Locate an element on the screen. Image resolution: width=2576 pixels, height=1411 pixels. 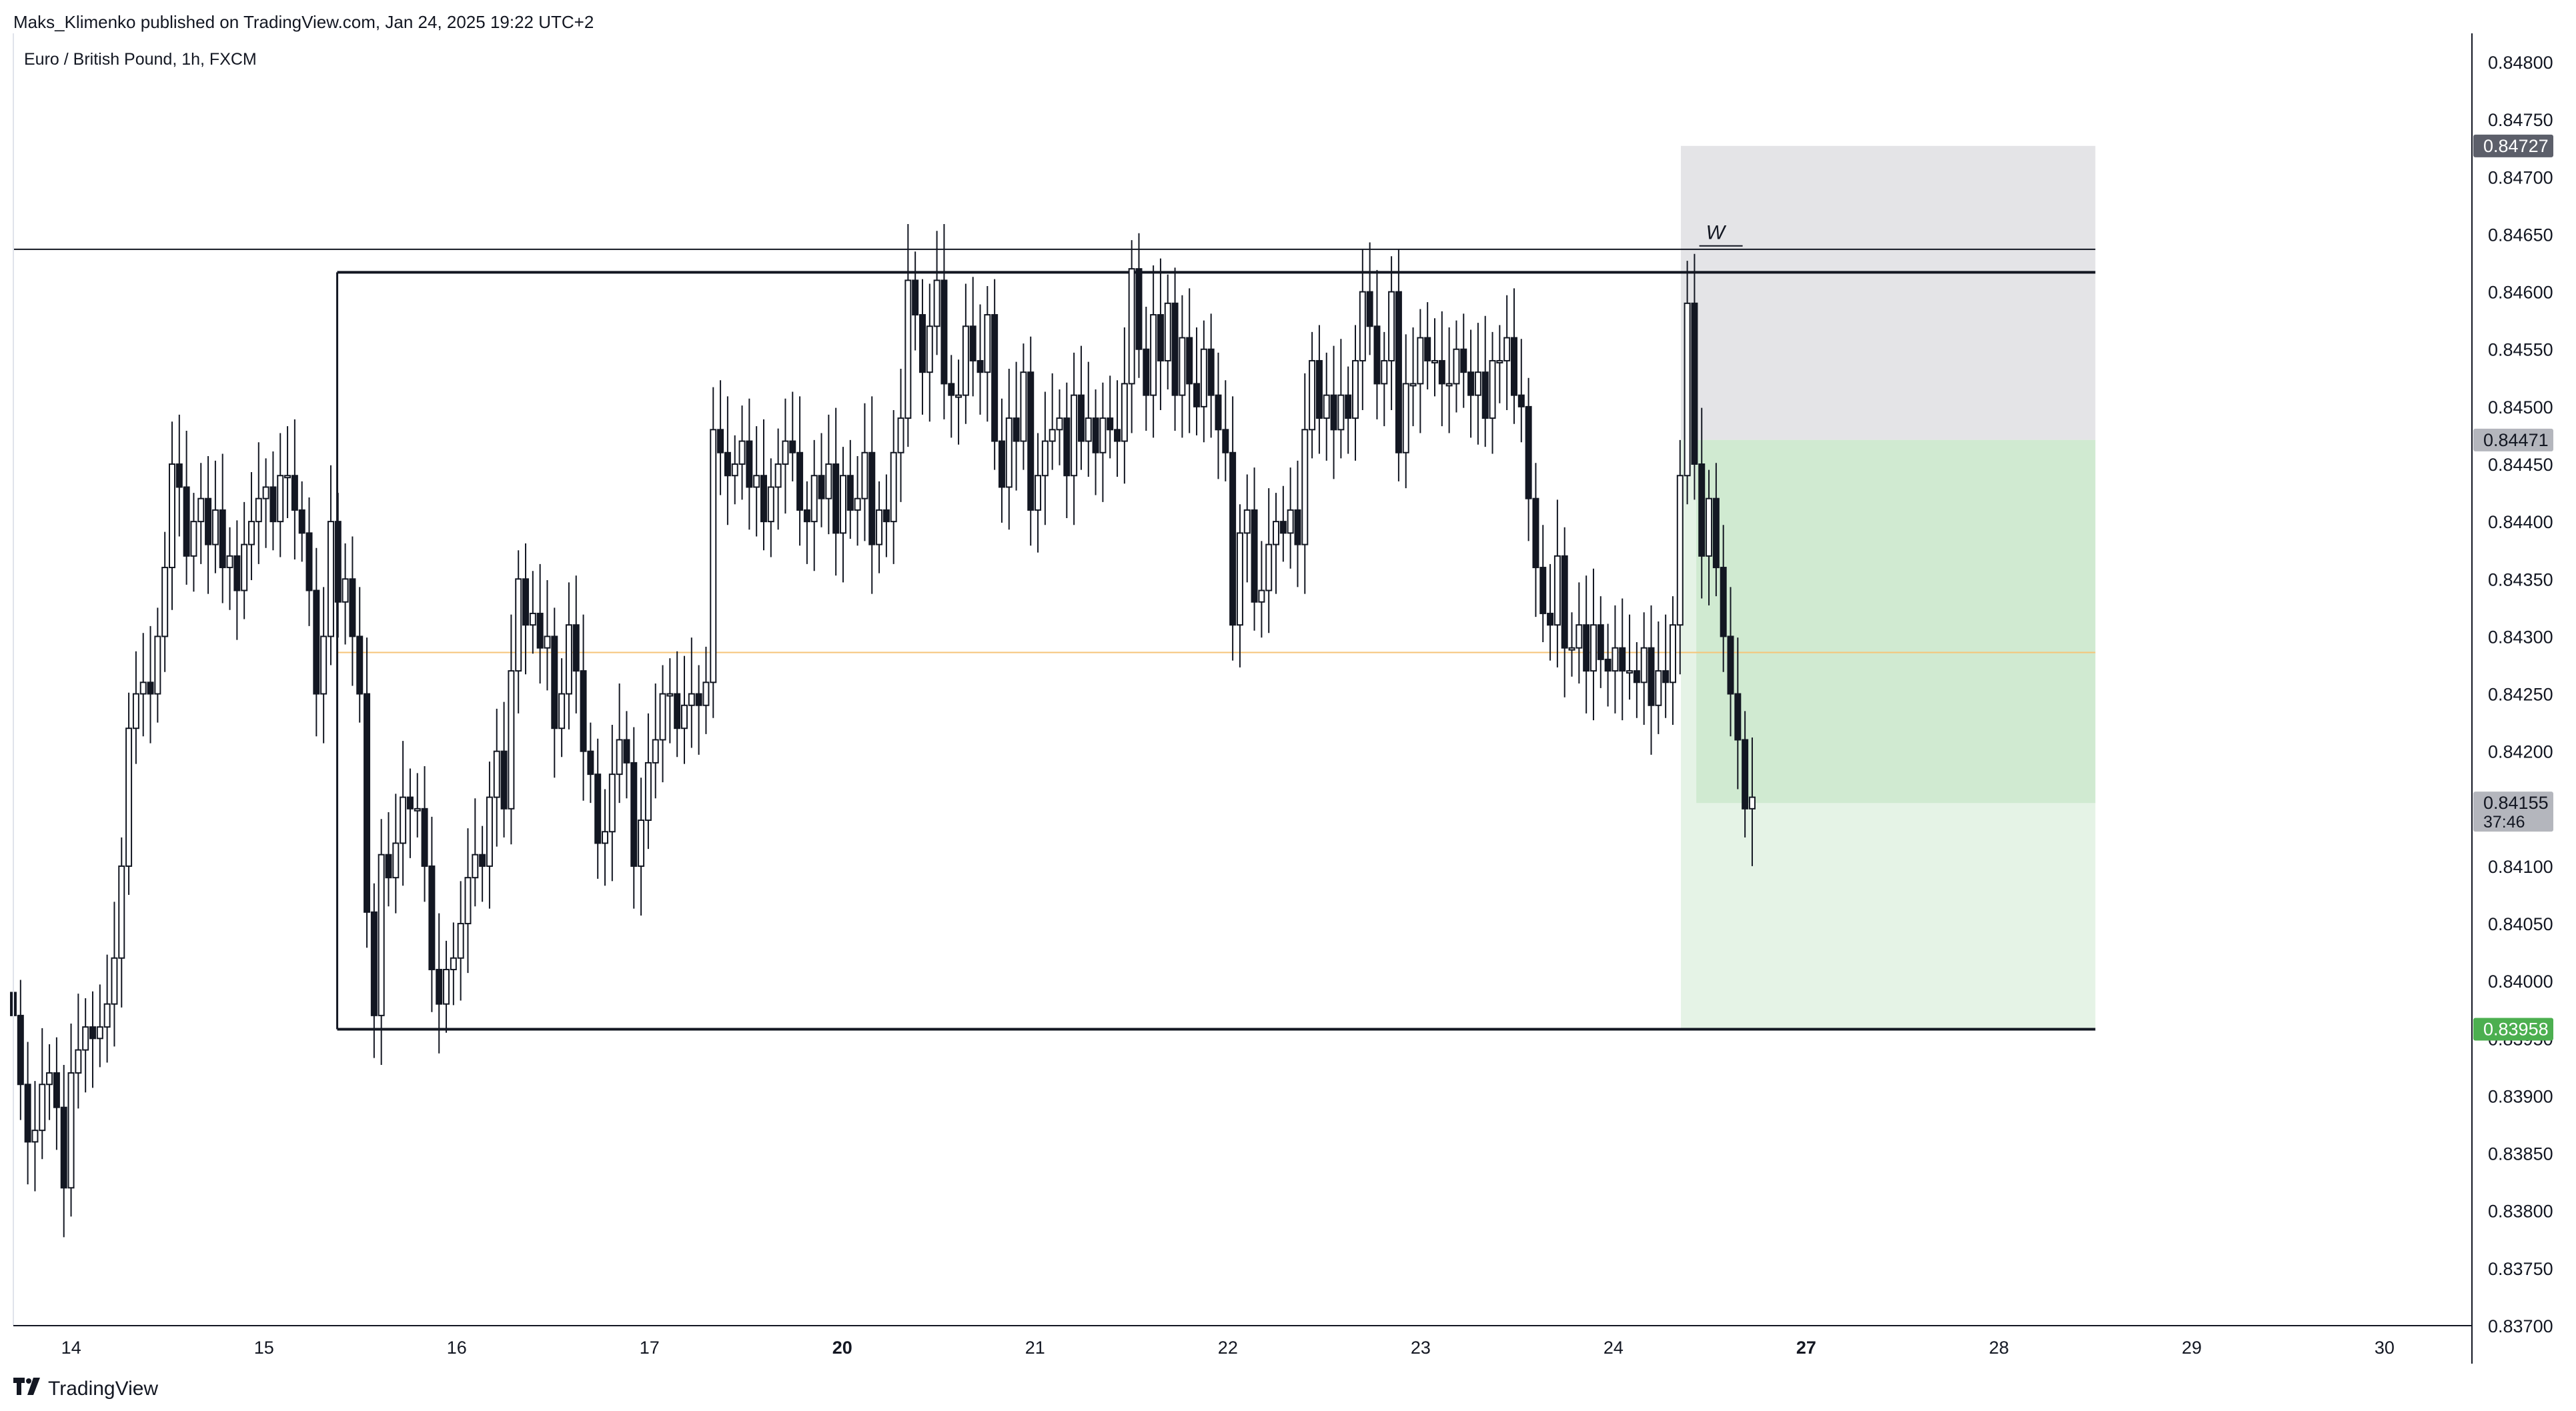
price-tick-label: 0.84250 is located at coordinates (2520, 695).